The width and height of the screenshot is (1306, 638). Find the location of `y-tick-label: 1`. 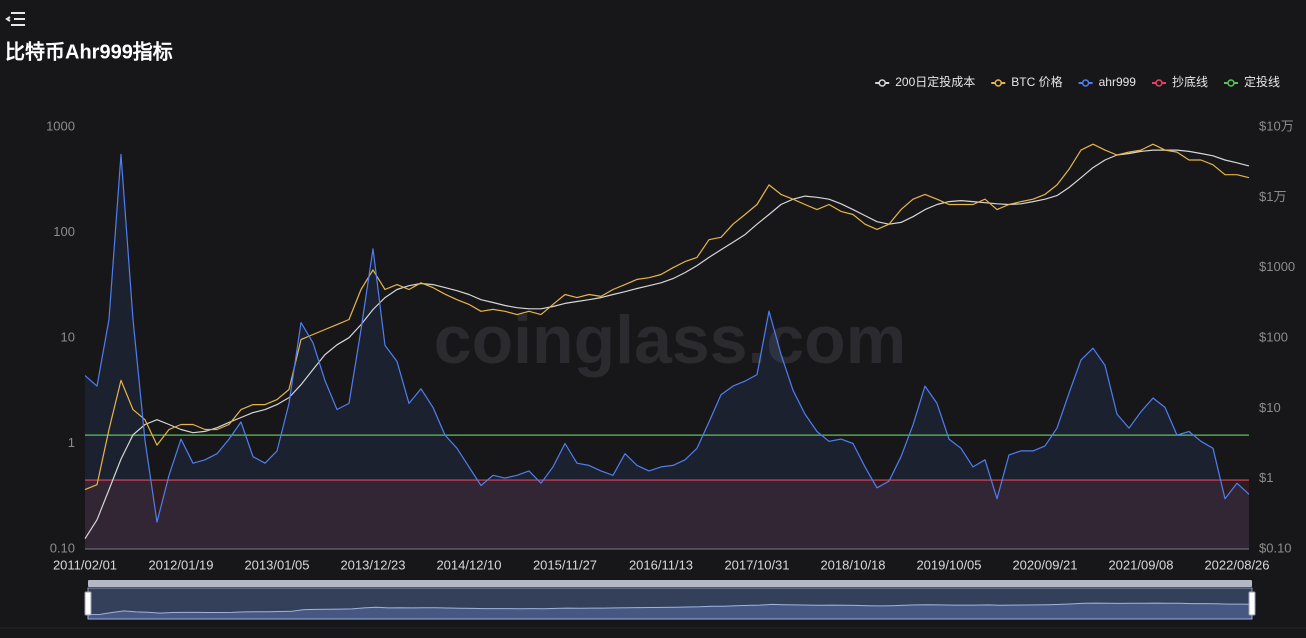

y-tick-label: 1 is located at coordinates (71, 442).